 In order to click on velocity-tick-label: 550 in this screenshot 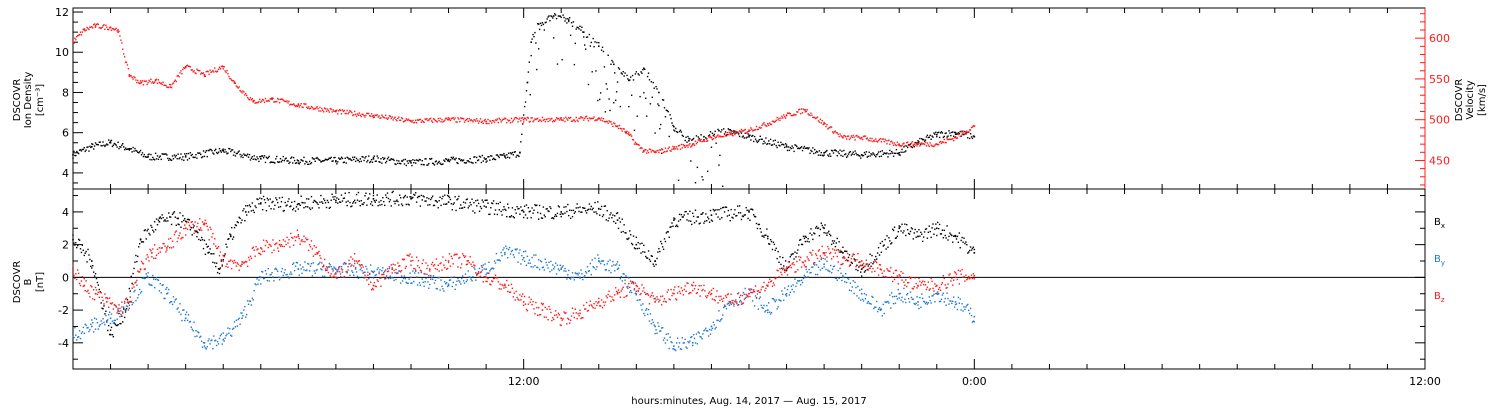, I will do `click(1439, 79)`.